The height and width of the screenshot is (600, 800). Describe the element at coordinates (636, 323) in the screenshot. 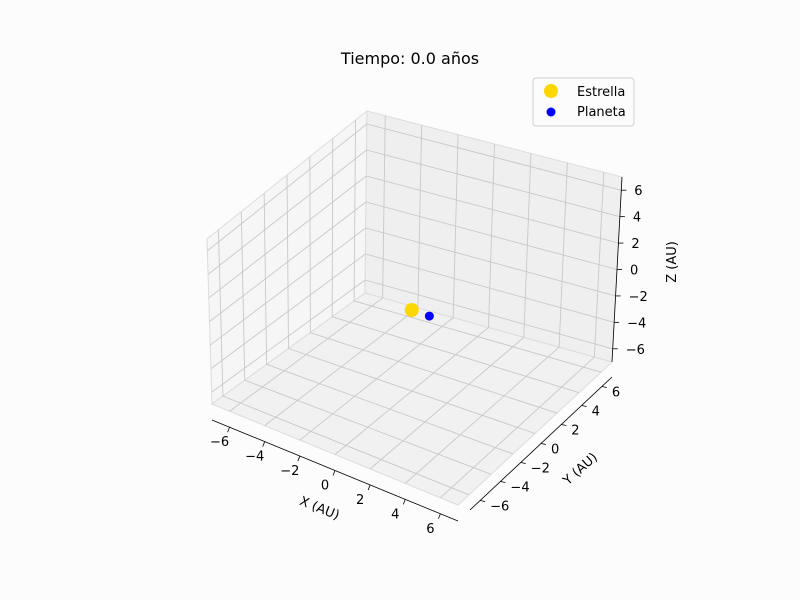

I see `z-tick-label: −4` at that location.